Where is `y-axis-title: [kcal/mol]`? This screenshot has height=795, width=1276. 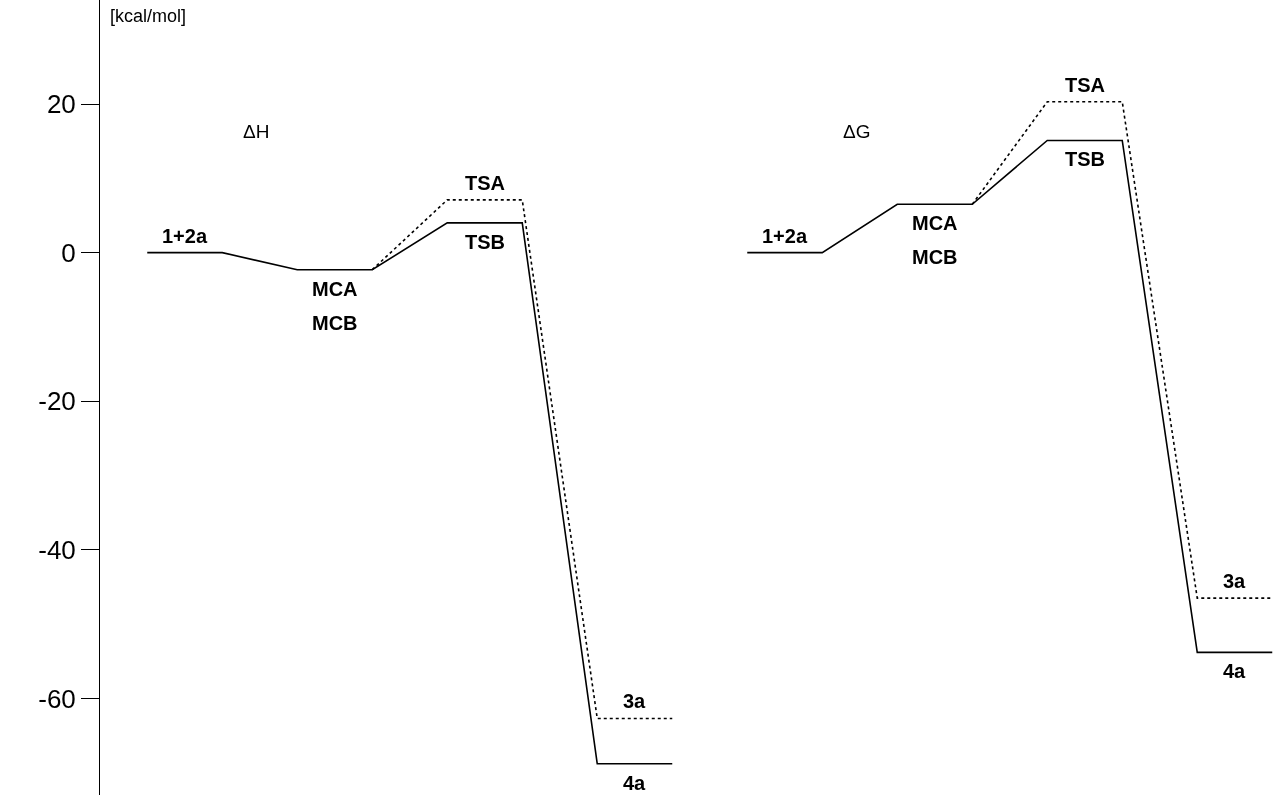
y-axis-title: [kcal/mol] is located at coordinates (148, 16).